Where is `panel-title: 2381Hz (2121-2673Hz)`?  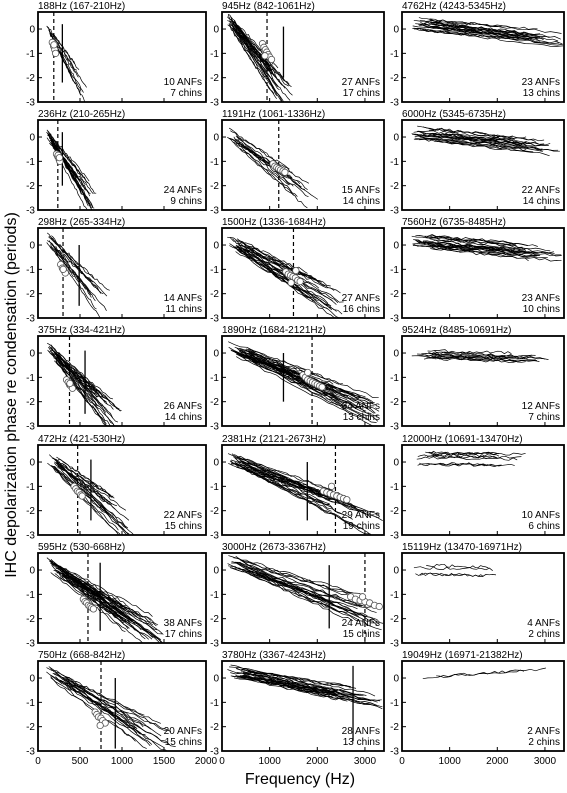 panel-title: 2381Hz (2121-2673Hz) is located at coordinates (274, 439).